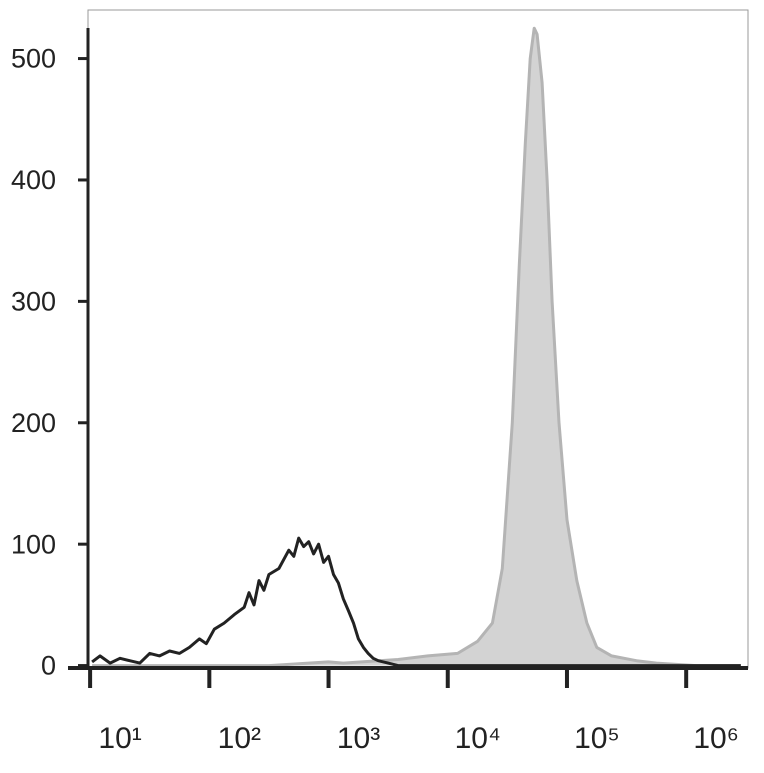  I want to click on x-tick-label: 10¹, so click(119, 738).